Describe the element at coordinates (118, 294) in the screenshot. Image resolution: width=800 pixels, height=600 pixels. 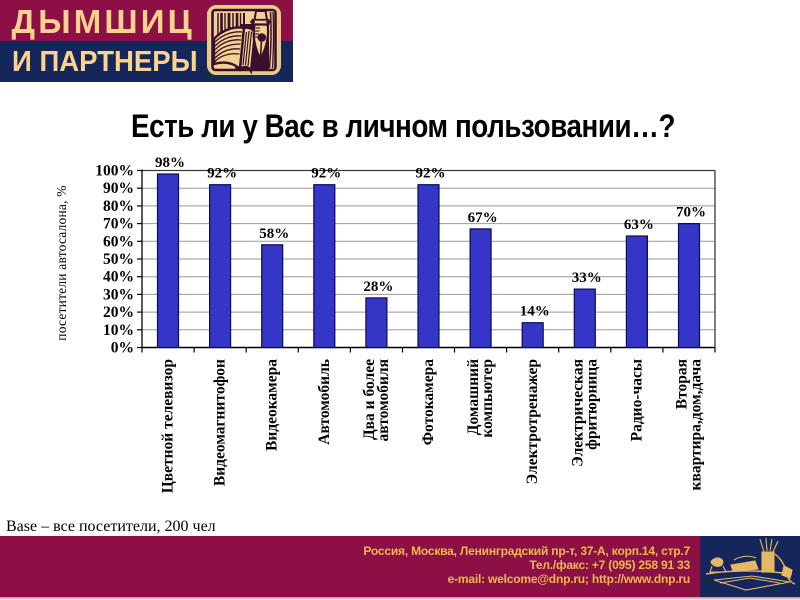
I see `svg-text: 30%` at that location.